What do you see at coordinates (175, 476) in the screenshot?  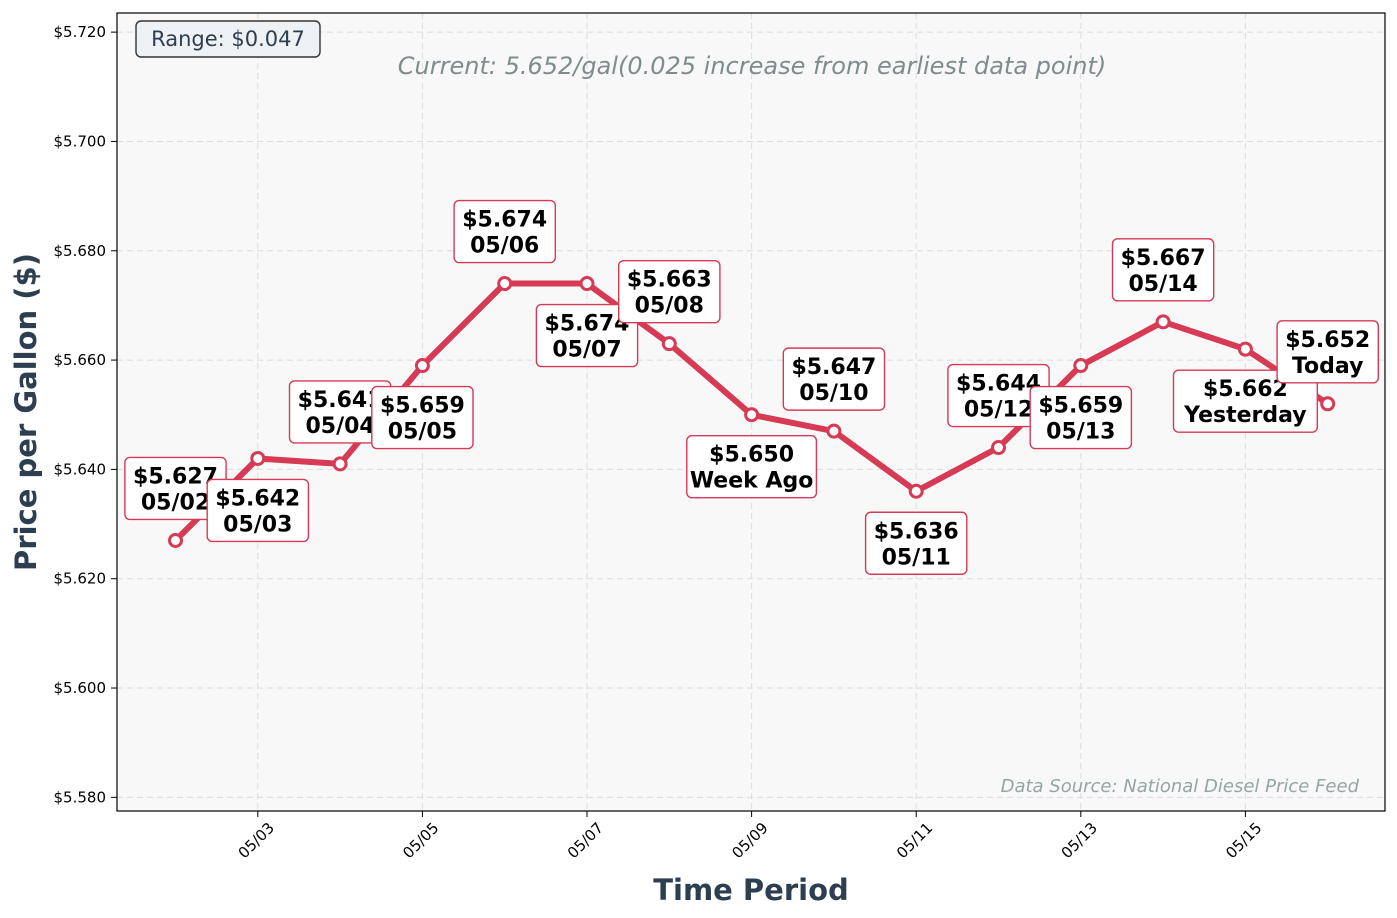 I see `data-label-price: $5.627` at bounding box center [175, 476].